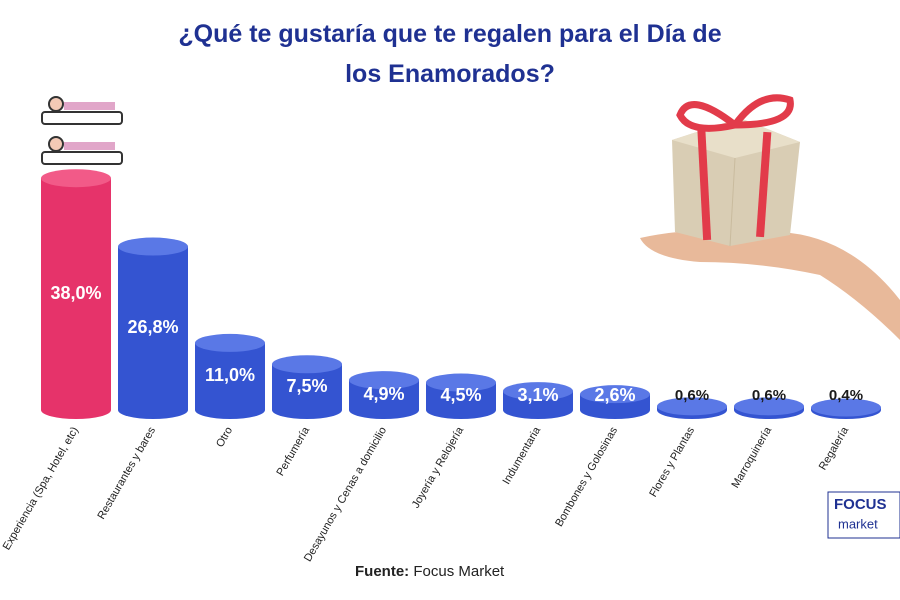 This screenshot has height=600, width=900. What do you see at coordinates (224, 437) in the screenshot?
I see `x-tick-label: Otro` at bounding box center [224, 437].